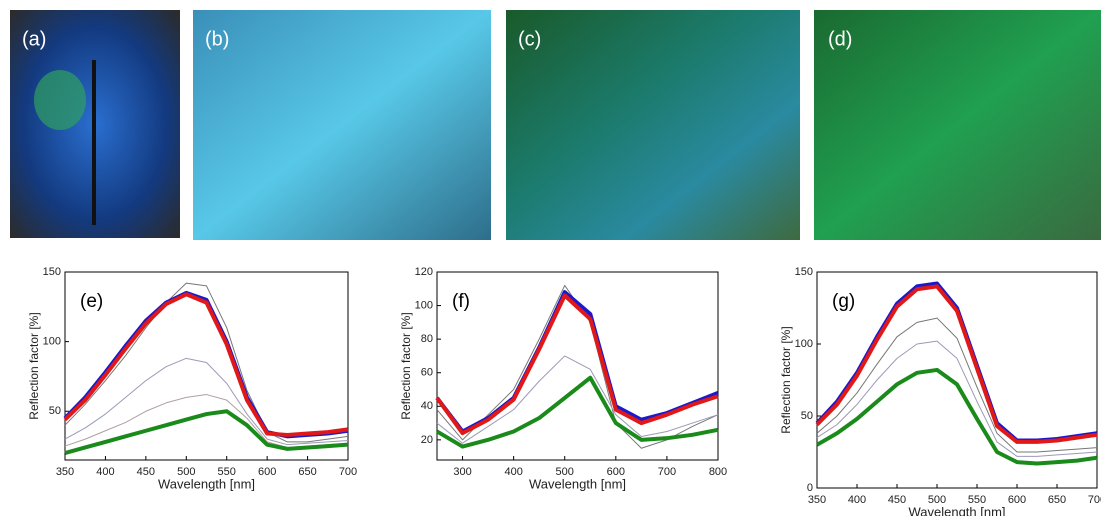 Image resolution: width=1101 pixels, height=521 pixels. I want to click on y-tick-label: 40, so click(427, 406).